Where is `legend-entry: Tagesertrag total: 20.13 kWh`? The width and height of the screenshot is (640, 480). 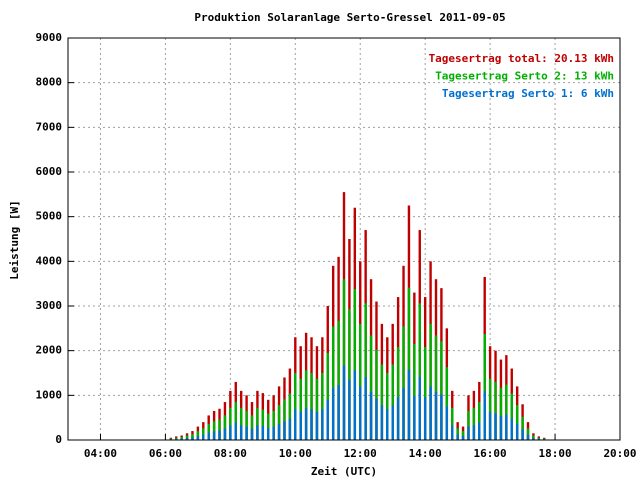 legend-entry: Tagesertrag total: 20.13 kWh is located at coordinates (521, 58).